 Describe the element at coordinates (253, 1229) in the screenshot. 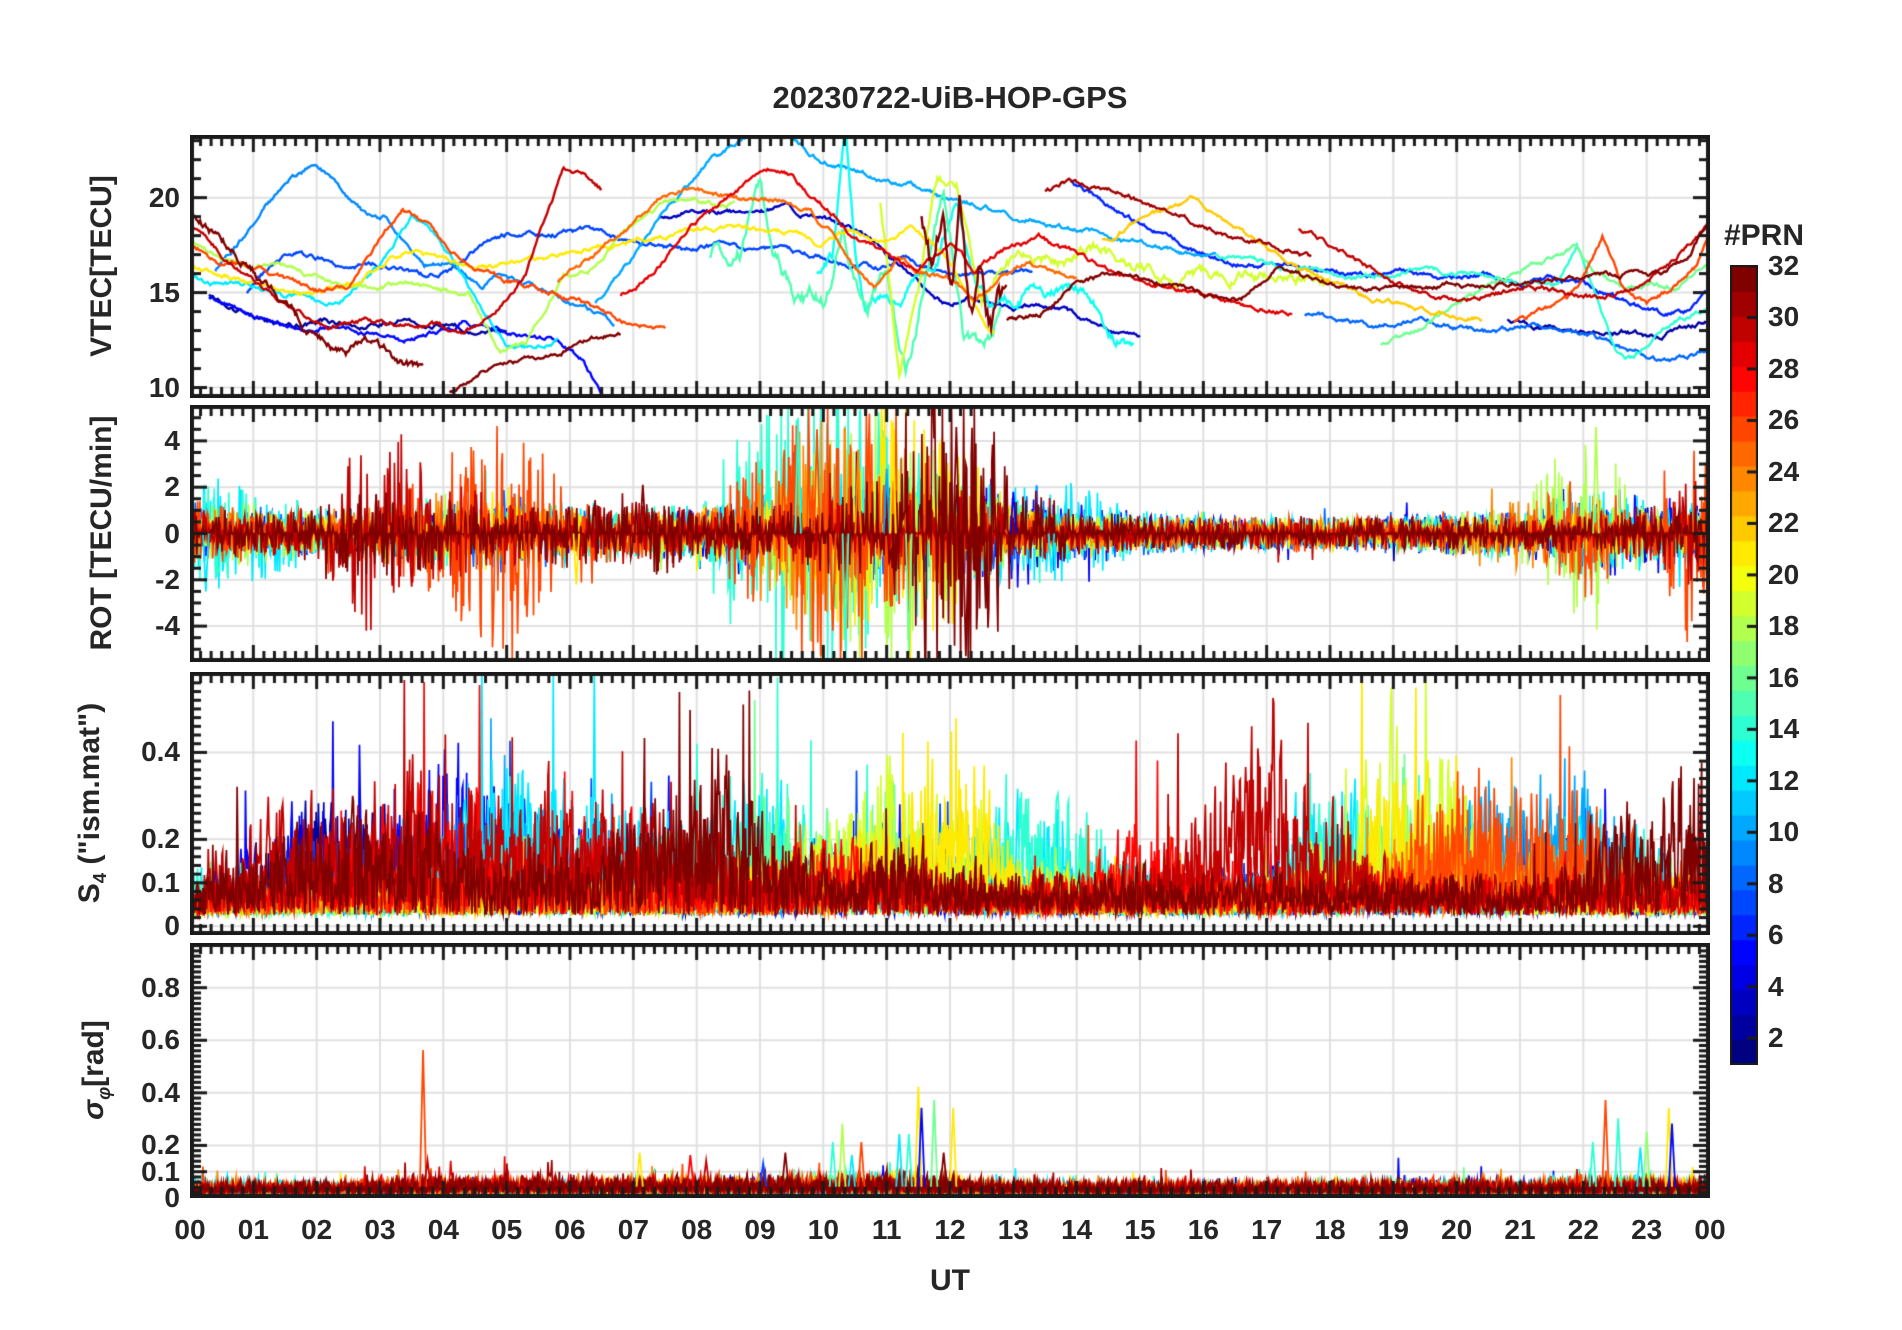

I see `tick-label: 01` at that location.